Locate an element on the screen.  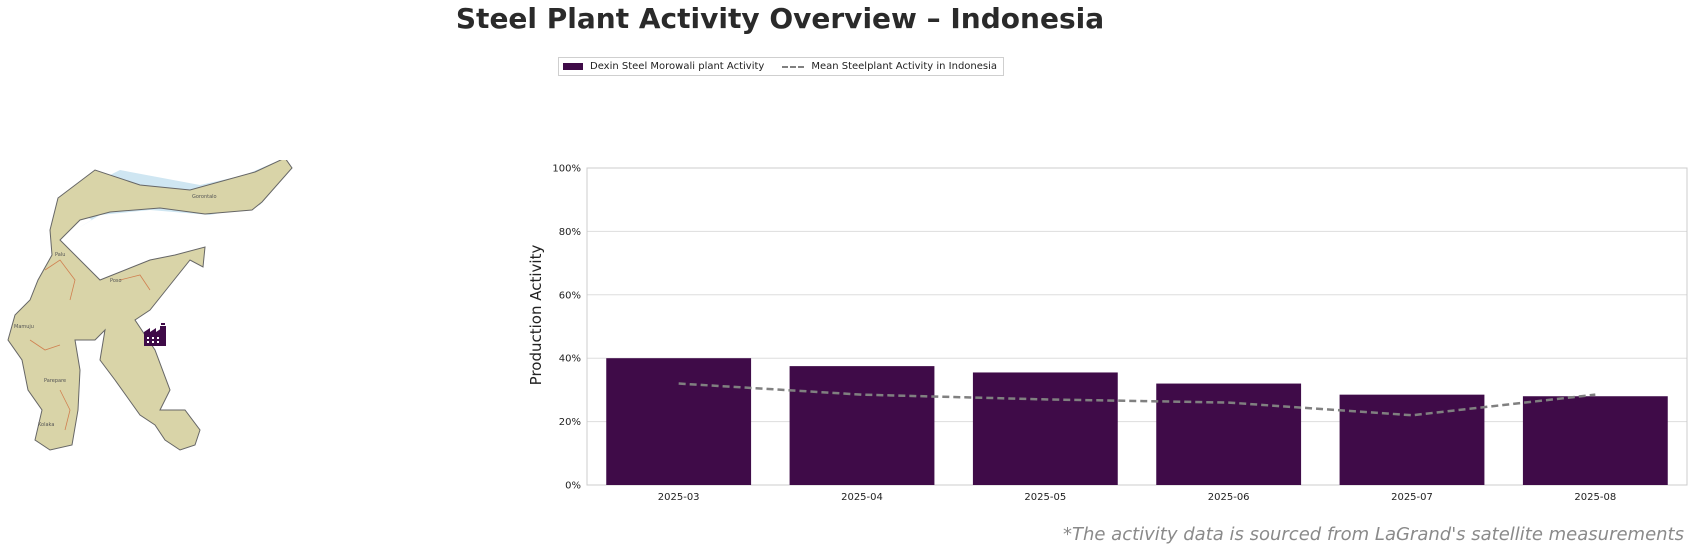
x-tick-label: 2025-04 is located at coordinates (862, 496).